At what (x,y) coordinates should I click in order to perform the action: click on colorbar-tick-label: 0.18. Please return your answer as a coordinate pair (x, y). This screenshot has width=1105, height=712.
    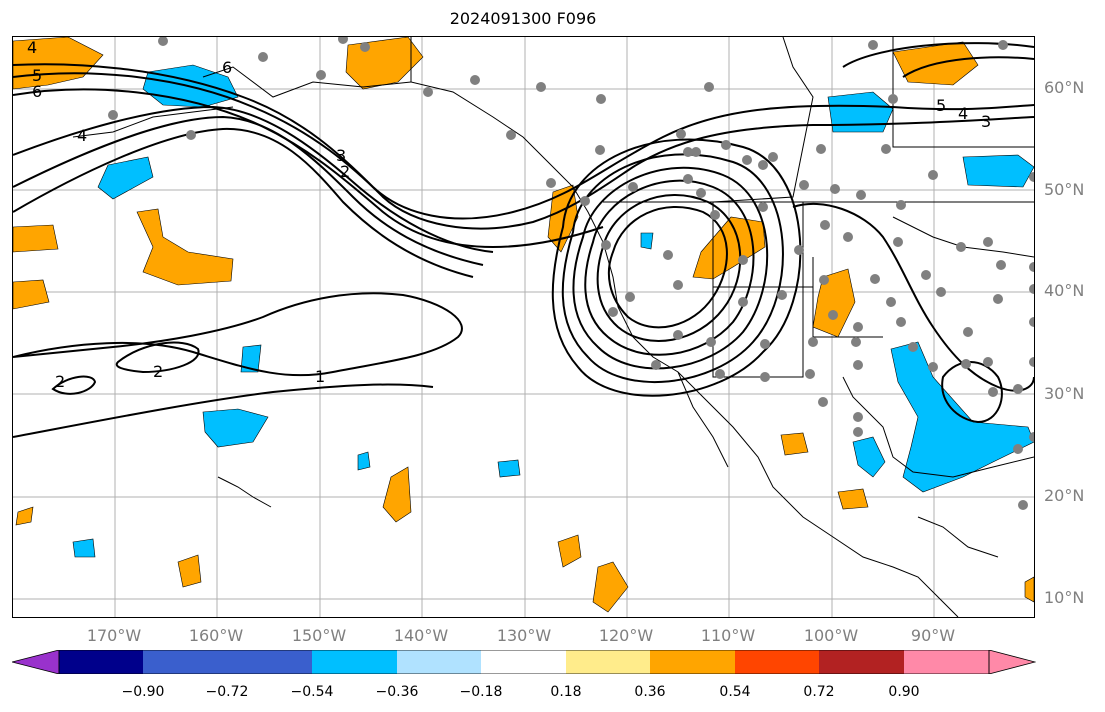
    Looking at the image, I should click on (566, 692).